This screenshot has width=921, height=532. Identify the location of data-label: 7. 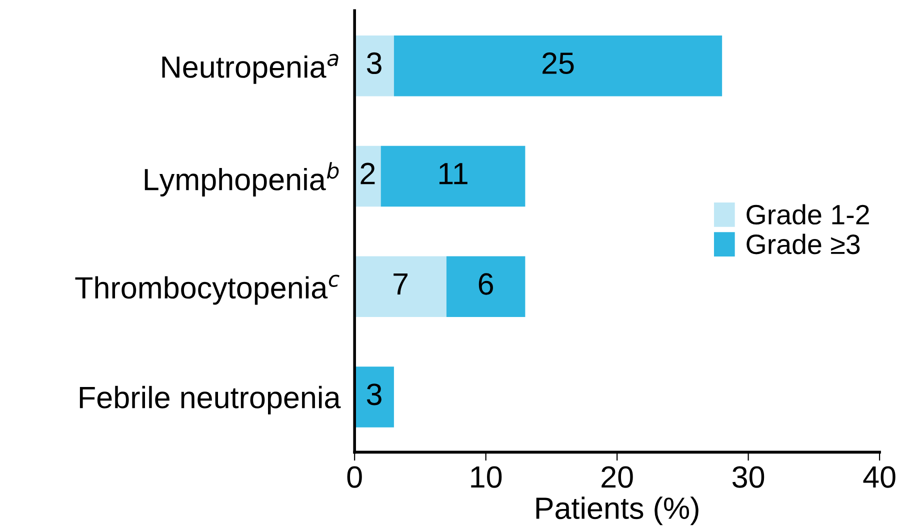
(401, 284).